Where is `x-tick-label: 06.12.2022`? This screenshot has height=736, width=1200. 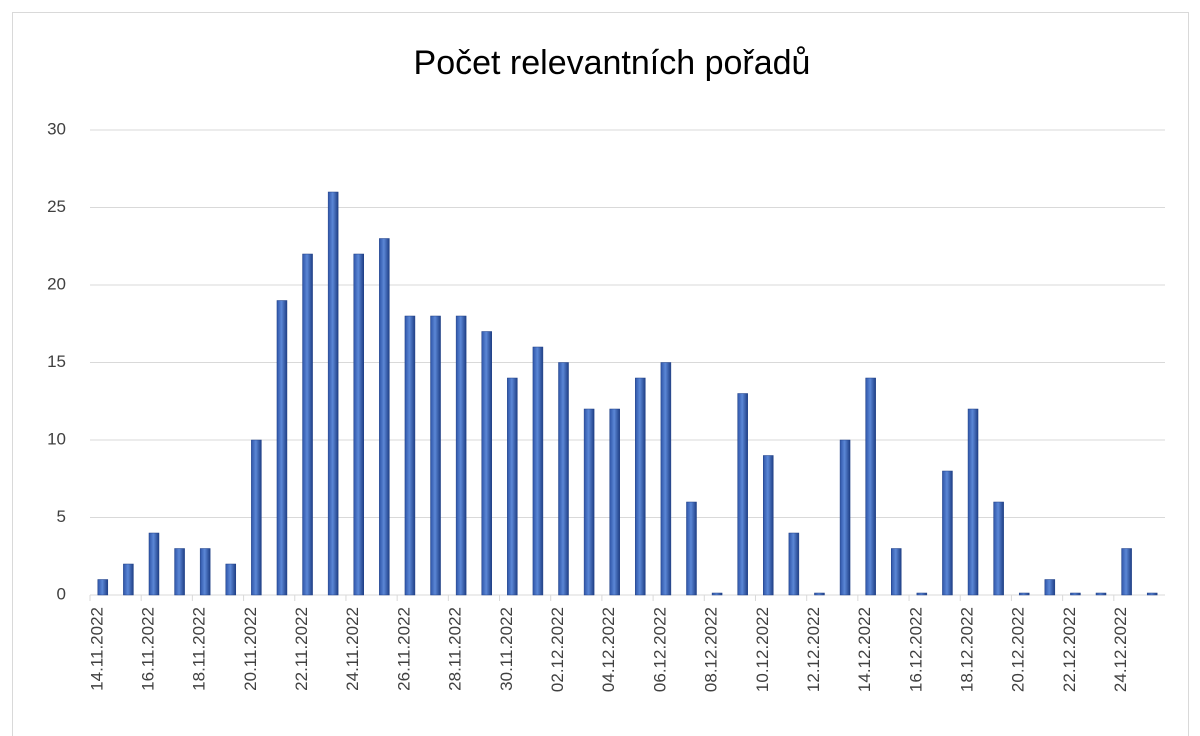 x-tick-label: 06.12.2022 is located at coordinates (659, 649).